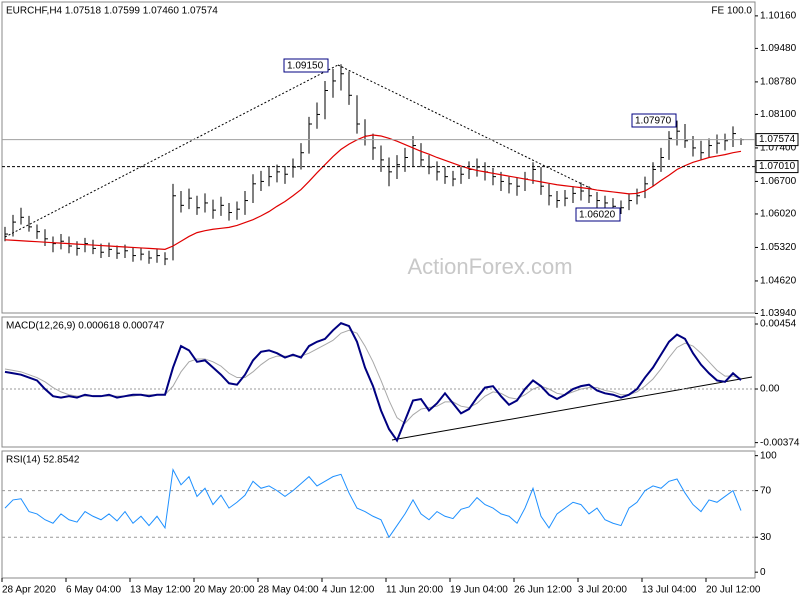  Describe the element at coordinates (763, 572) in the screenshot. I see `y-tick-label: 0` at that location.